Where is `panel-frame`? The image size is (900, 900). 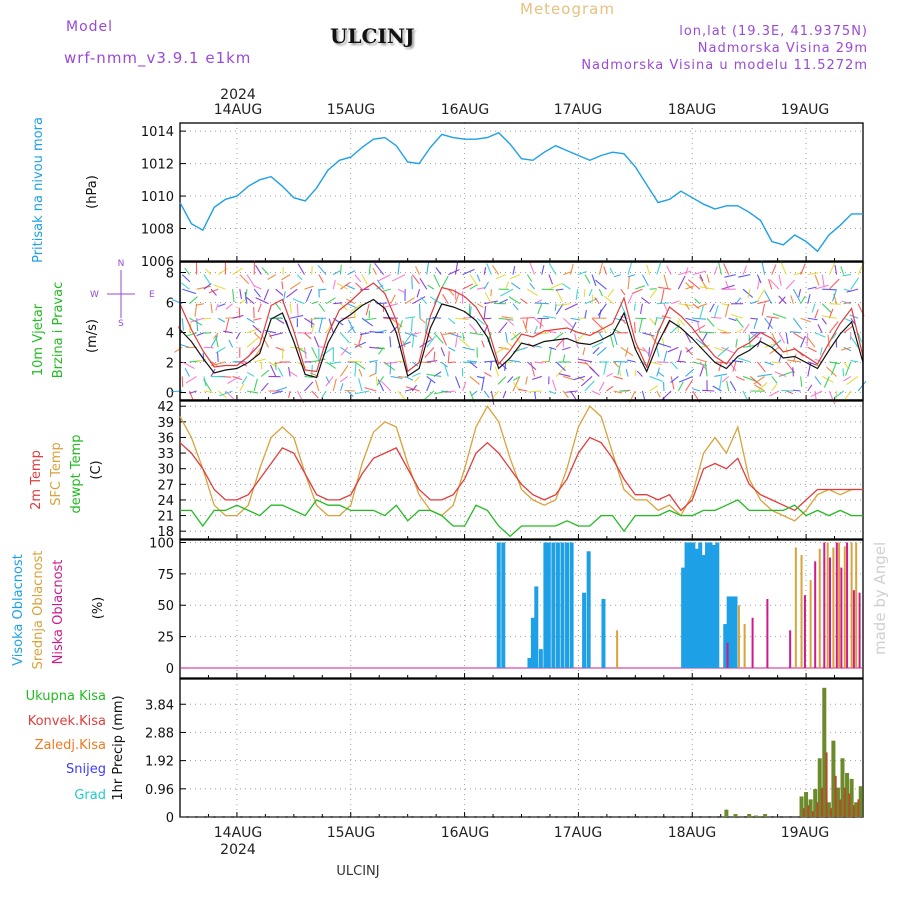
panel-frame is located at coordinates (521, 470).